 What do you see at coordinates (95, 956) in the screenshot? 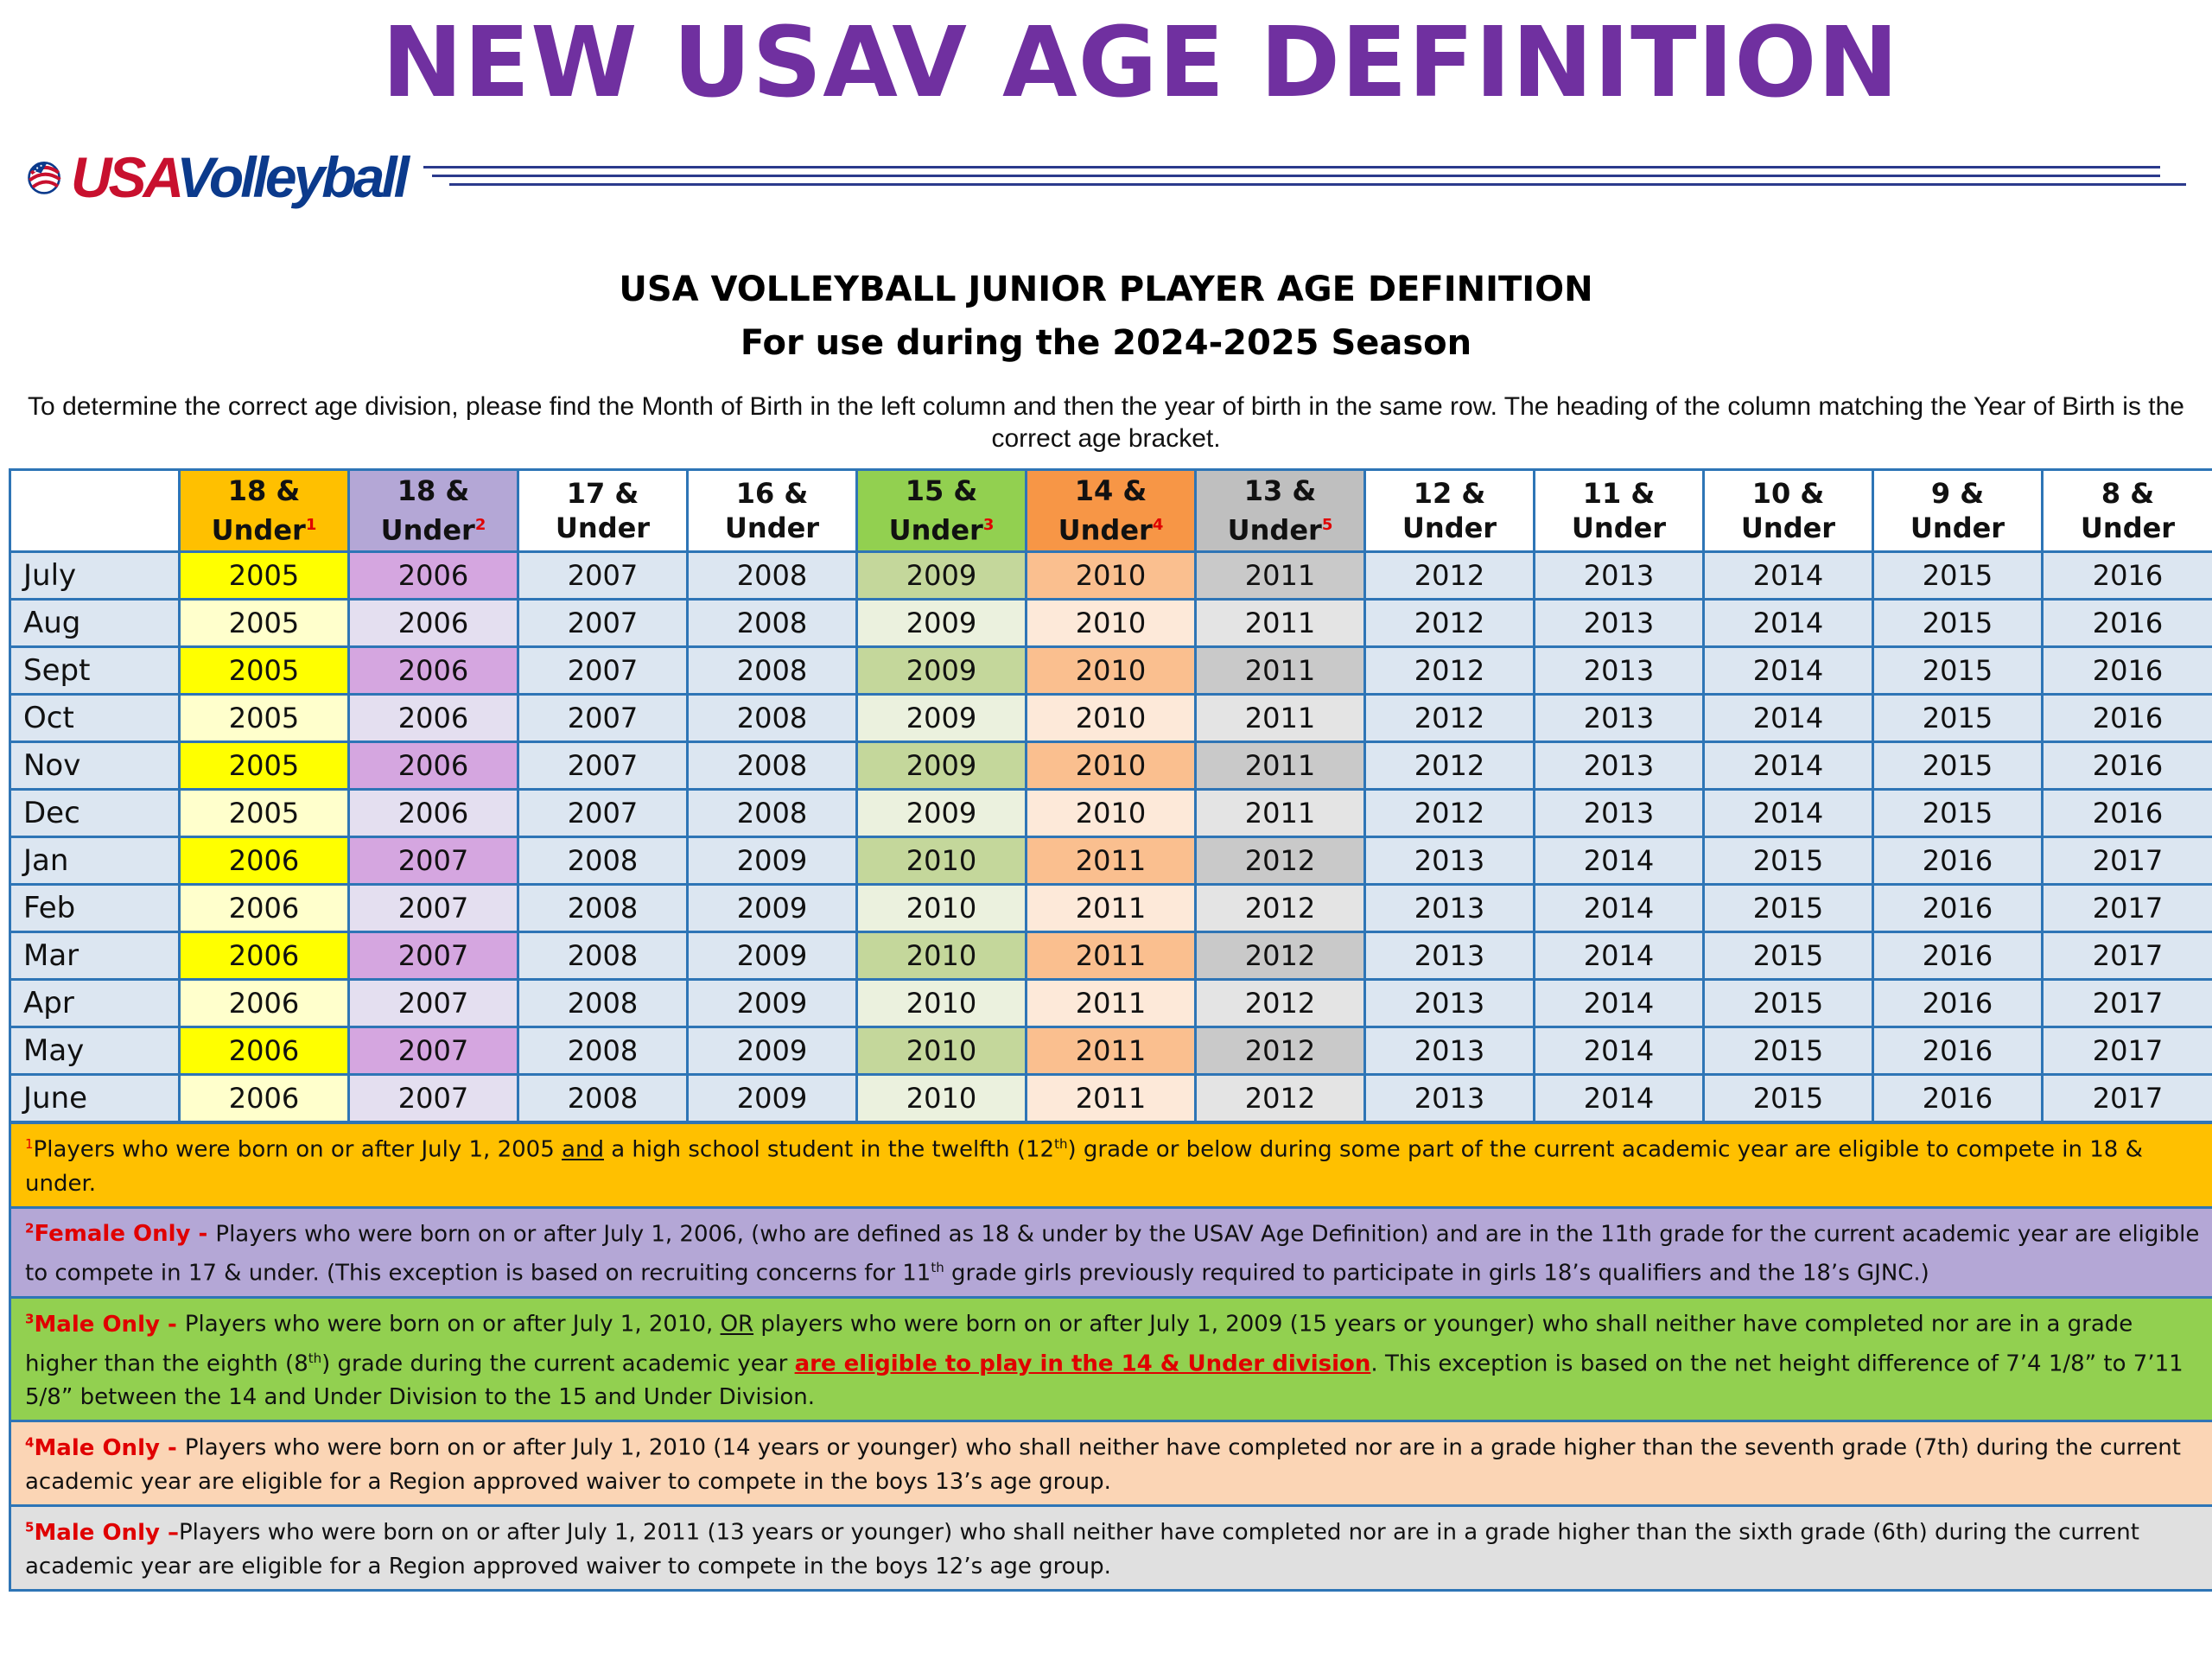
I see `month-cell: Mar` at bounding box center [95, 956].